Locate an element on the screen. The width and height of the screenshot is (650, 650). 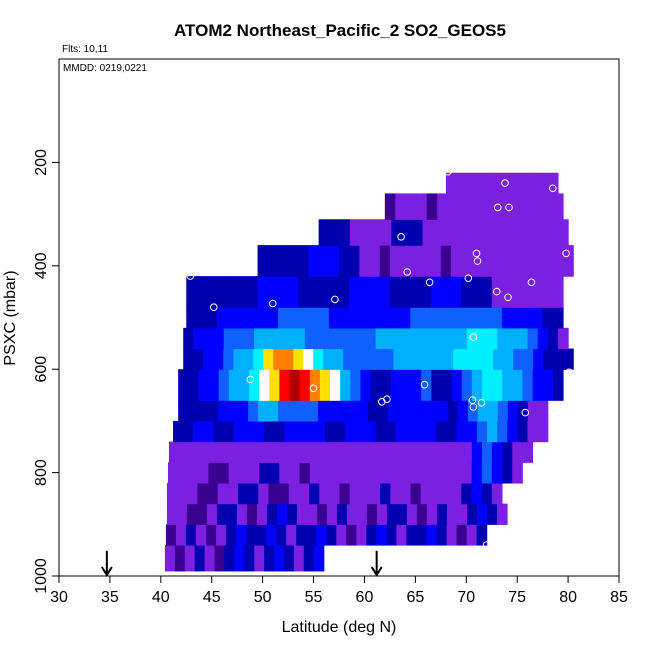
arrow-marker is located at coordinates (107, 563).